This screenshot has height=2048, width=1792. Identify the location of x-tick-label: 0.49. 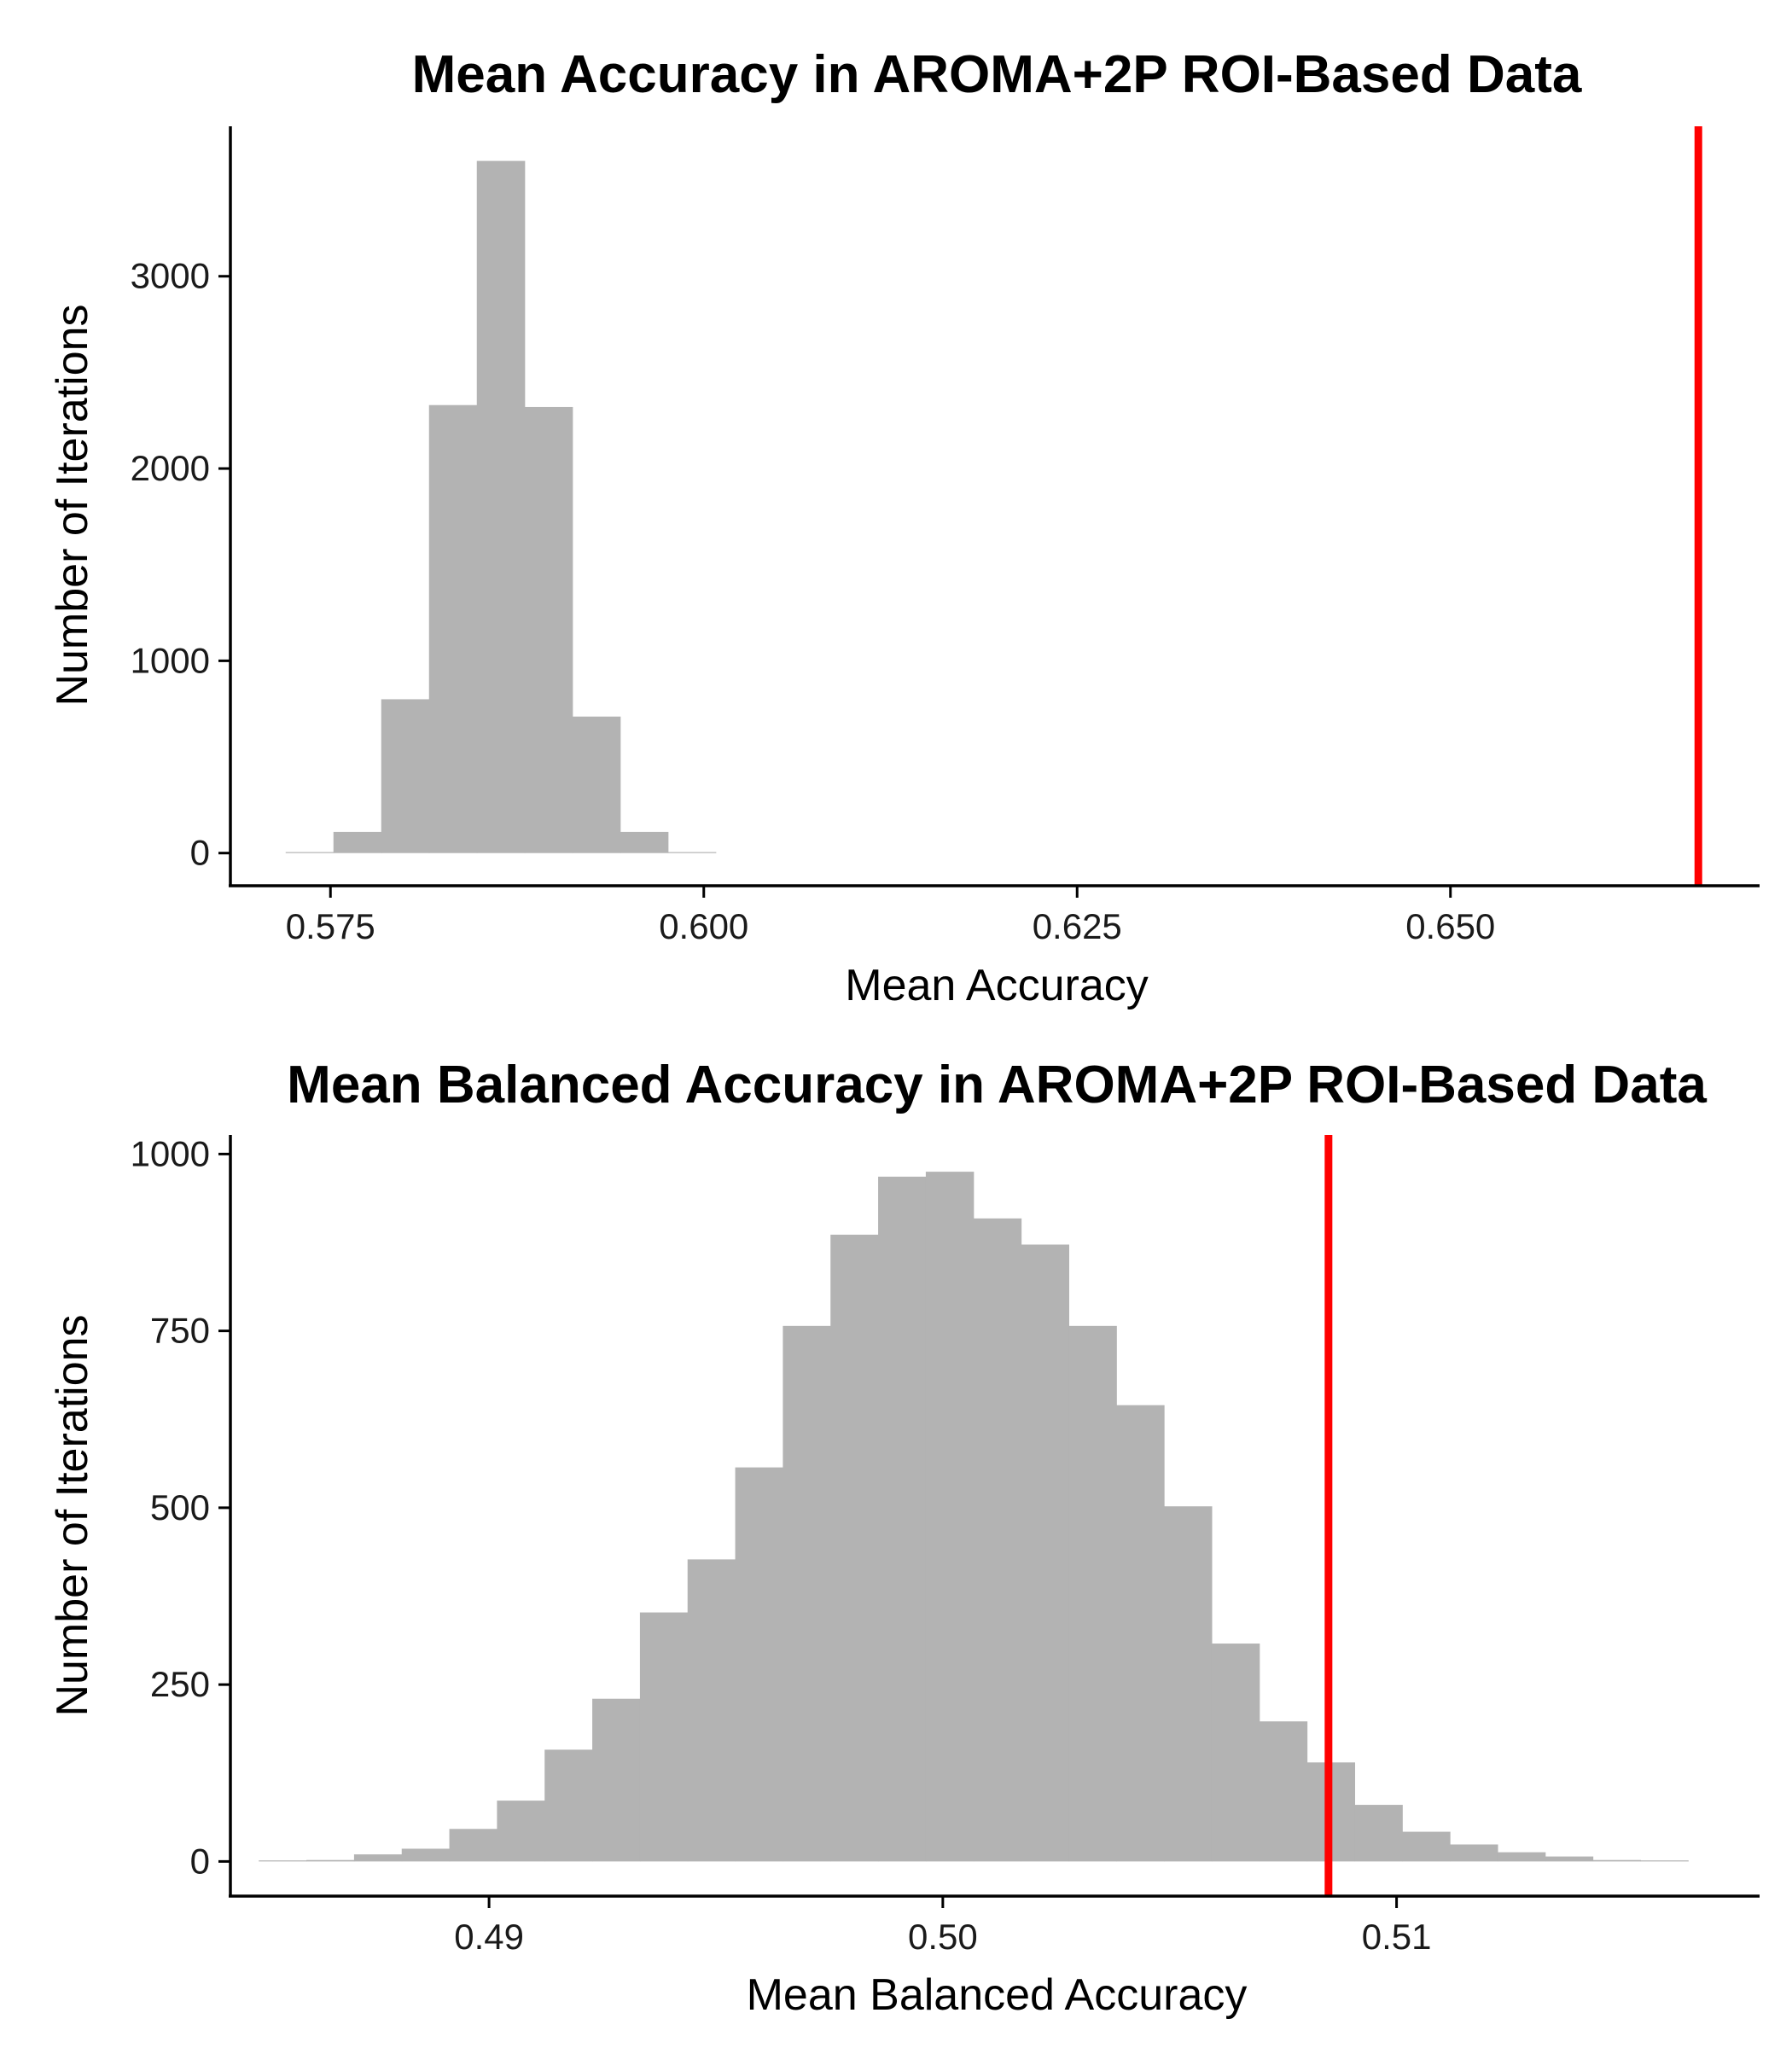
(489, 1937).